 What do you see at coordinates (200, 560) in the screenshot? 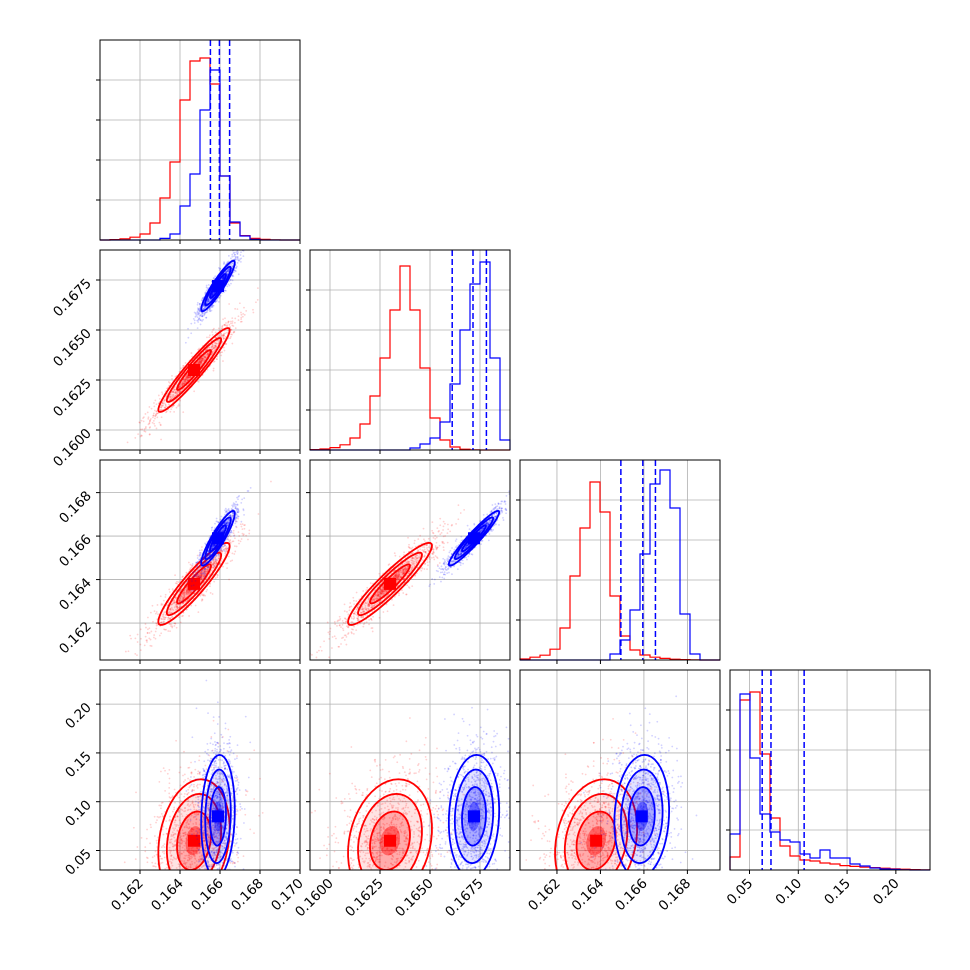
I see `panel-background` at bounding box center [200, 560].